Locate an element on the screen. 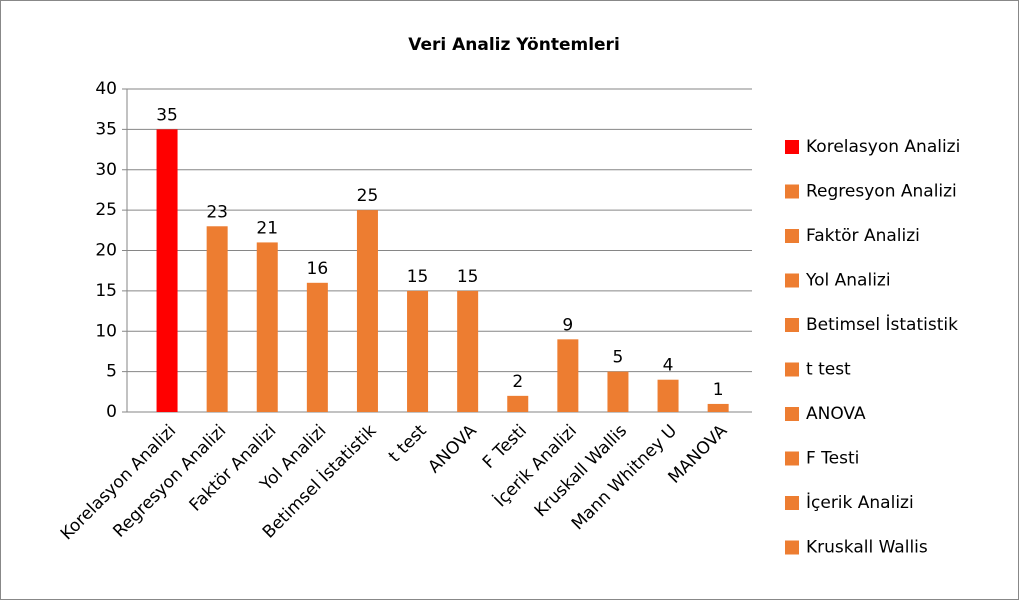 This screenshot has height=601, width=1020. legend-label: Kruskall Wallis is located at coordinates (867, 548).